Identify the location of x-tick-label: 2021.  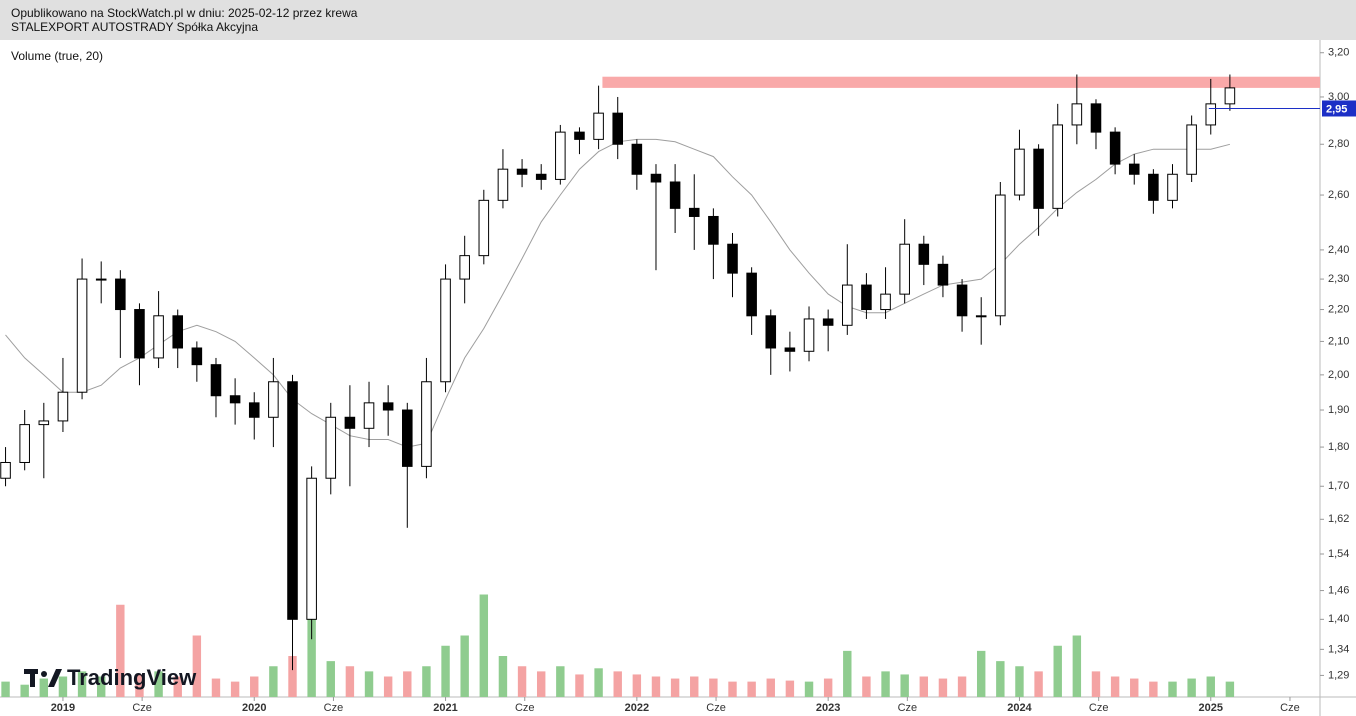
(445, 708).